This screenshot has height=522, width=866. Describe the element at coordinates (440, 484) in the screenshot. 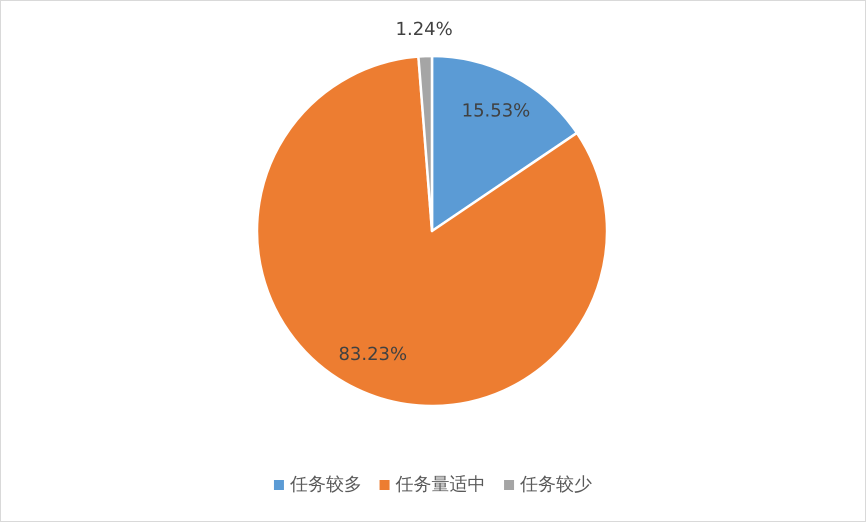

I see `legend-label: 任务量适中` at that location.